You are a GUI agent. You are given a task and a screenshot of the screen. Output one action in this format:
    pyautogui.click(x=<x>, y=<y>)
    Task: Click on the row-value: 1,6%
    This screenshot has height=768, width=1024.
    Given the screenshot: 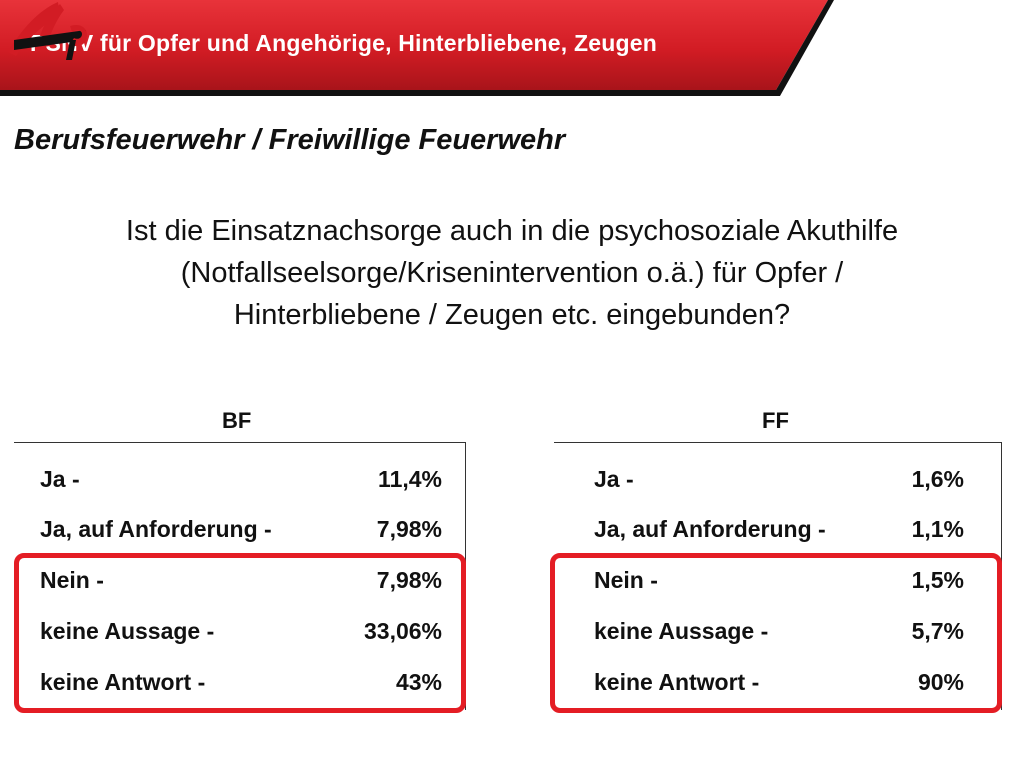 What is the action you would take?
    pyautogui.click(x=937, y=478)
    